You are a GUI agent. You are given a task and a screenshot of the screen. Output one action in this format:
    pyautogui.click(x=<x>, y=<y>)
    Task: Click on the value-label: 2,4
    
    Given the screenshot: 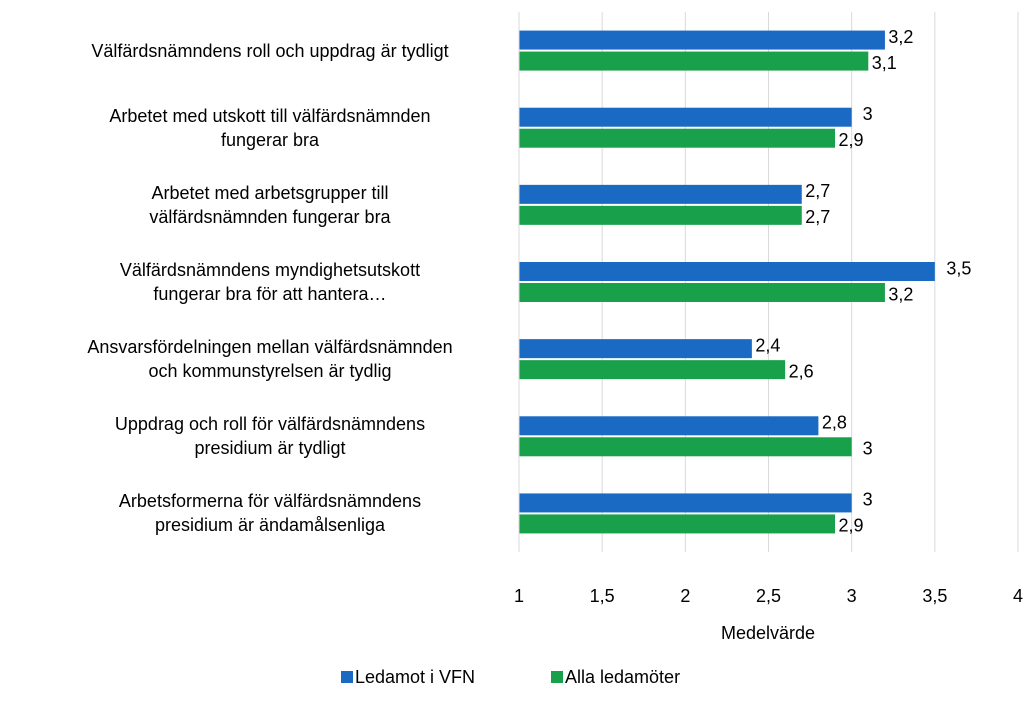 What is the action you would take?
    pyautogui.click(x=767, y=345)
    